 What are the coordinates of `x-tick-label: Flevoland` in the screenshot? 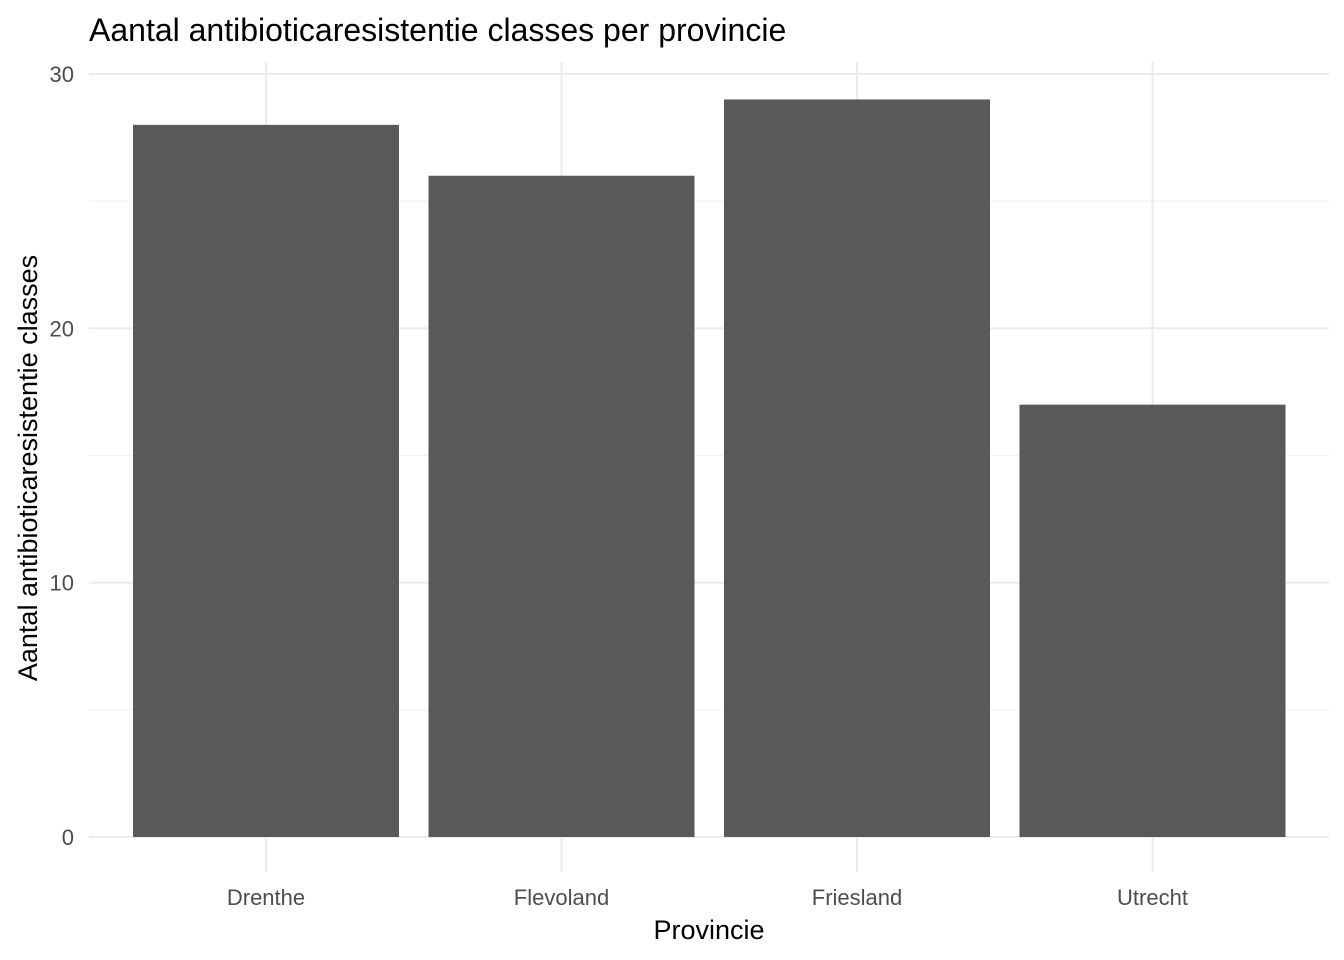 It's located at (561, 897).